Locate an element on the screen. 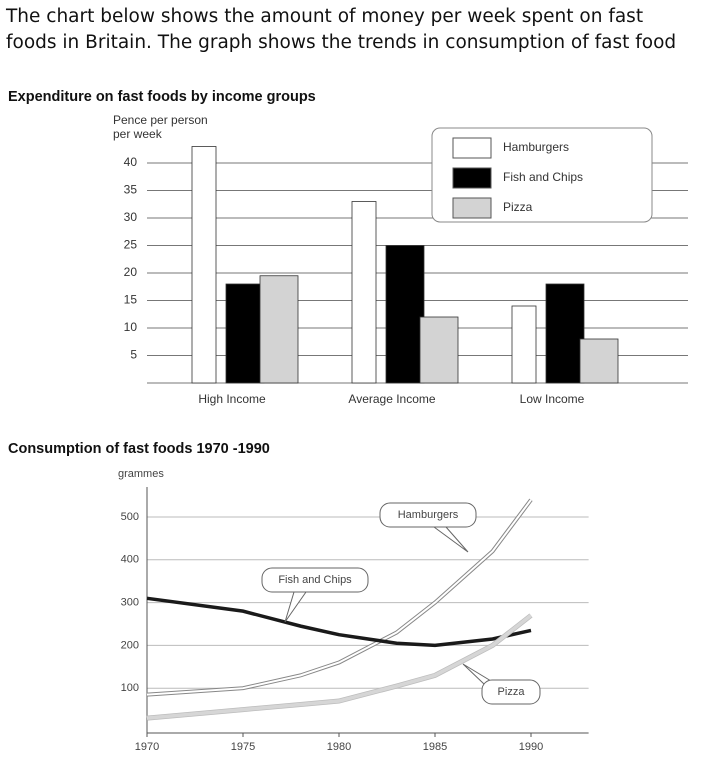  y-tick-label: 25 is located at coordinates (131, 245).